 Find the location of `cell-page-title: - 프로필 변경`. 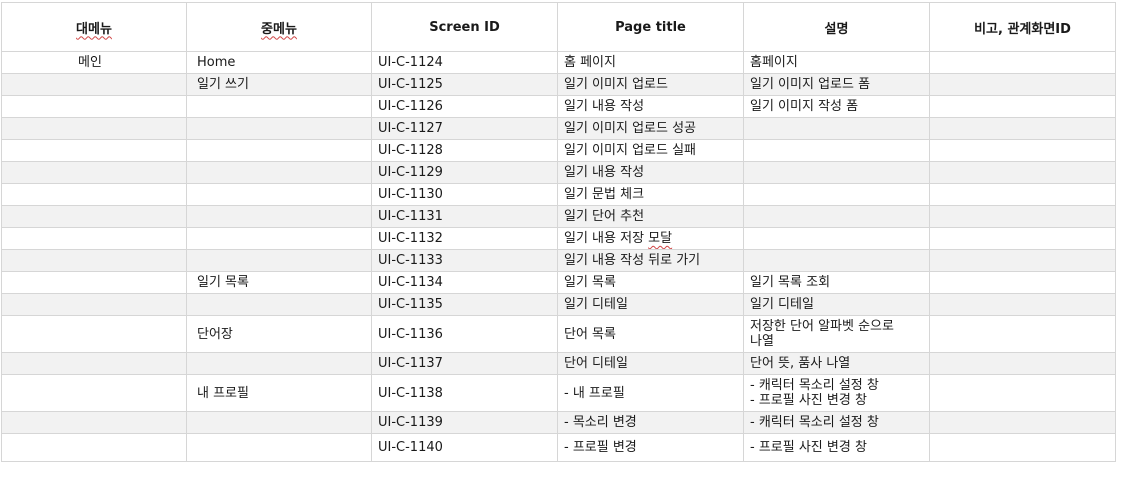

cell-page-title: - 프로필 변경 is located at coordinates (650, 447).